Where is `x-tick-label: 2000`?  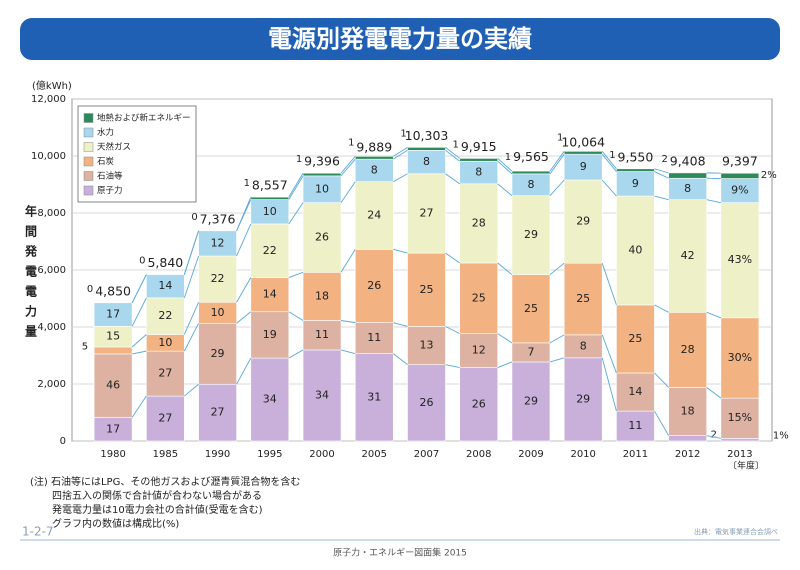 x-tick-label: 2000 is located at coordinates (321, 454).